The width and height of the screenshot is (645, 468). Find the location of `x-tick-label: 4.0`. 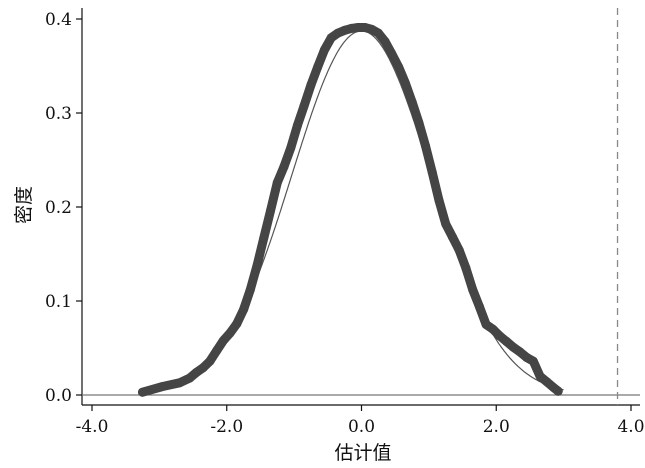

x-tick-label: 4.0 is located at coordinates (630, 427).